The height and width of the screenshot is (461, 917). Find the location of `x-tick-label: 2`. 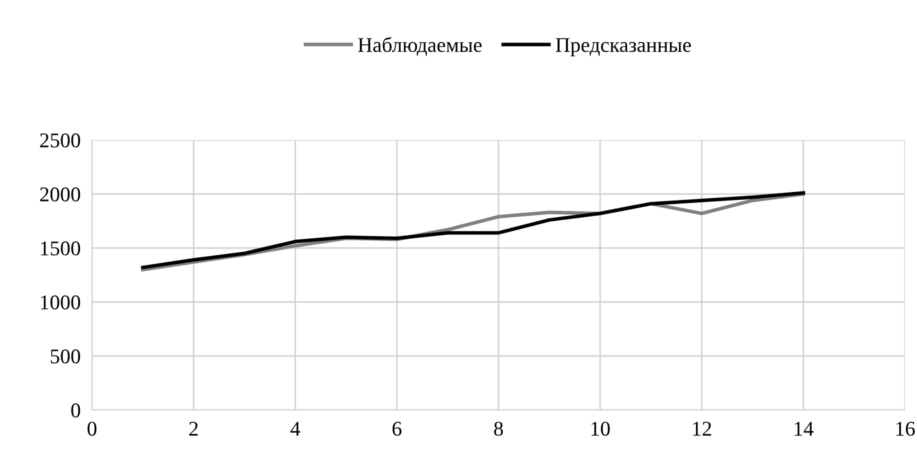

x-tick-label: 2 is located at coordinates (193, 429).